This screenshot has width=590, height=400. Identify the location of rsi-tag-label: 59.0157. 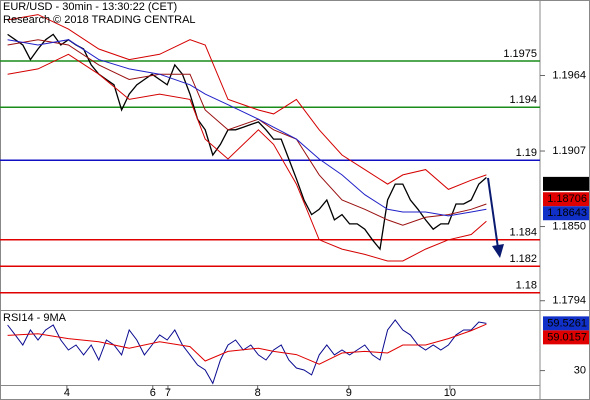
(567, 337).